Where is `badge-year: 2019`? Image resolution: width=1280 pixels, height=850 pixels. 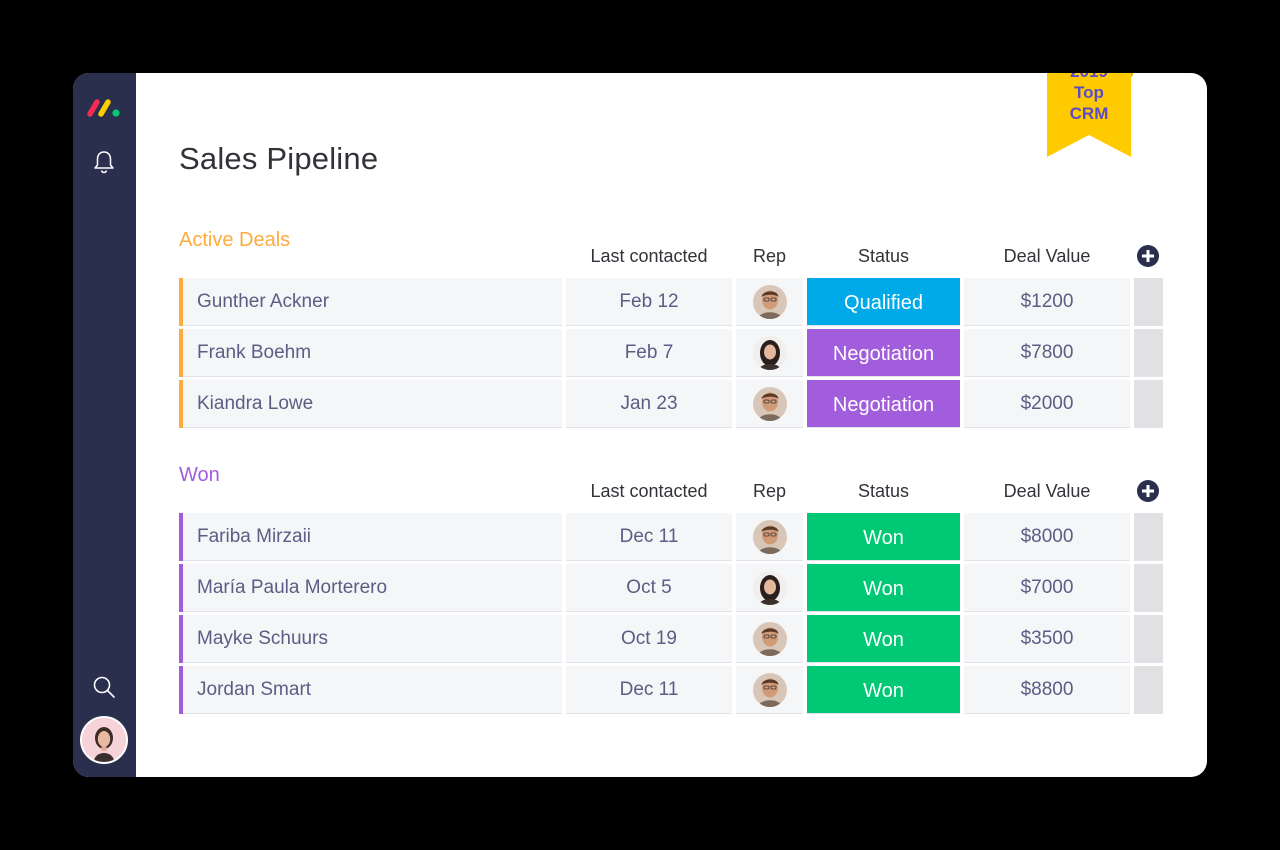 badge-year: 2019 is located at coordinates (1089, 77).